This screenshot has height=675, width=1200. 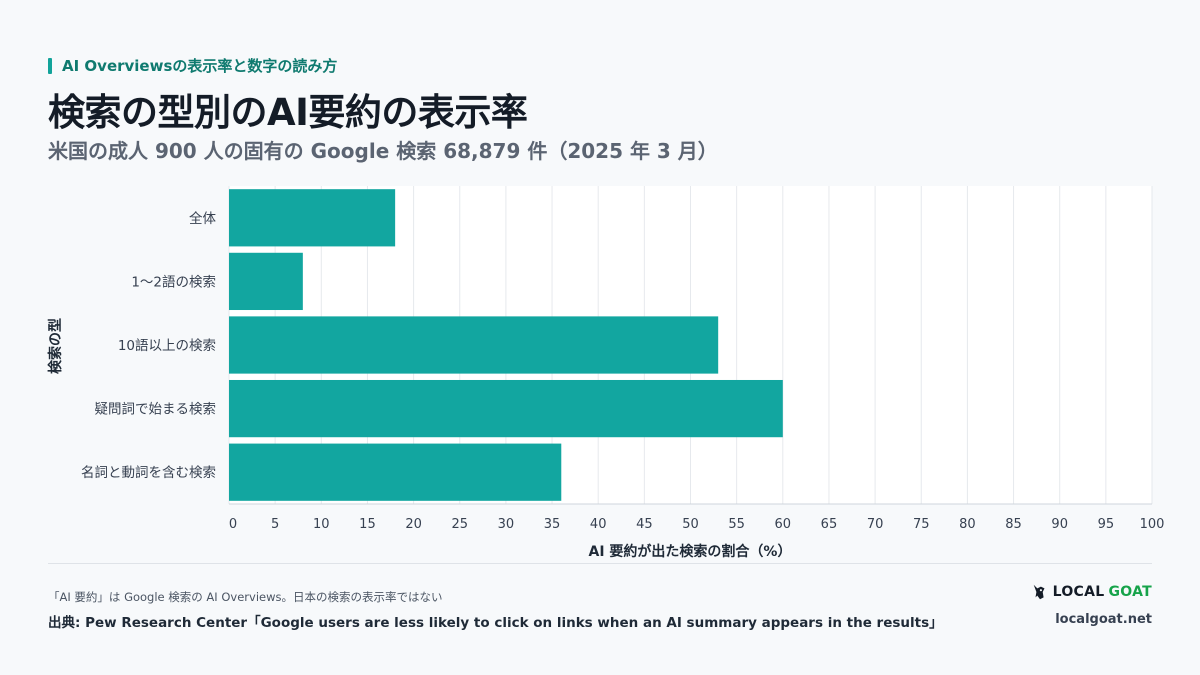 What do you see at coordinates (875, 524) in the screenshot?
I see `x-tick-label: 70` at bounding box center [875, 524].